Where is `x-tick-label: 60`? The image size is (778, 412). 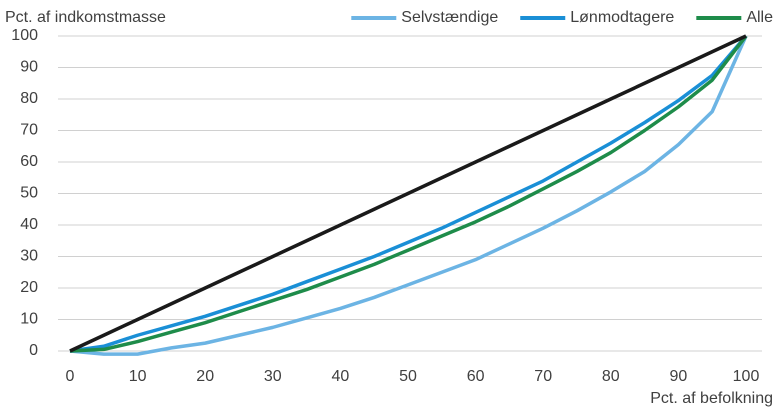
x-tick-label: 60 is located at coordinates (476, 376).